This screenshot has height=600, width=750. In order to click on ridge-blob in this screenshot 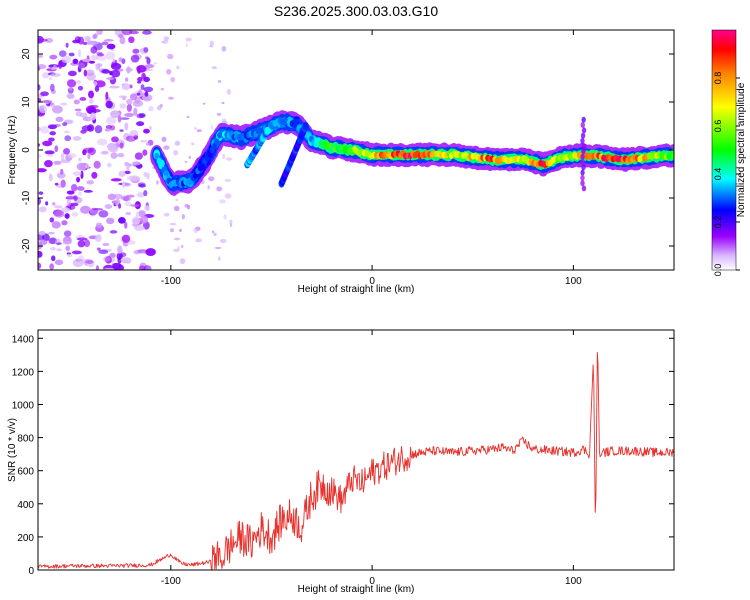, I will do `click(166, 173)`.